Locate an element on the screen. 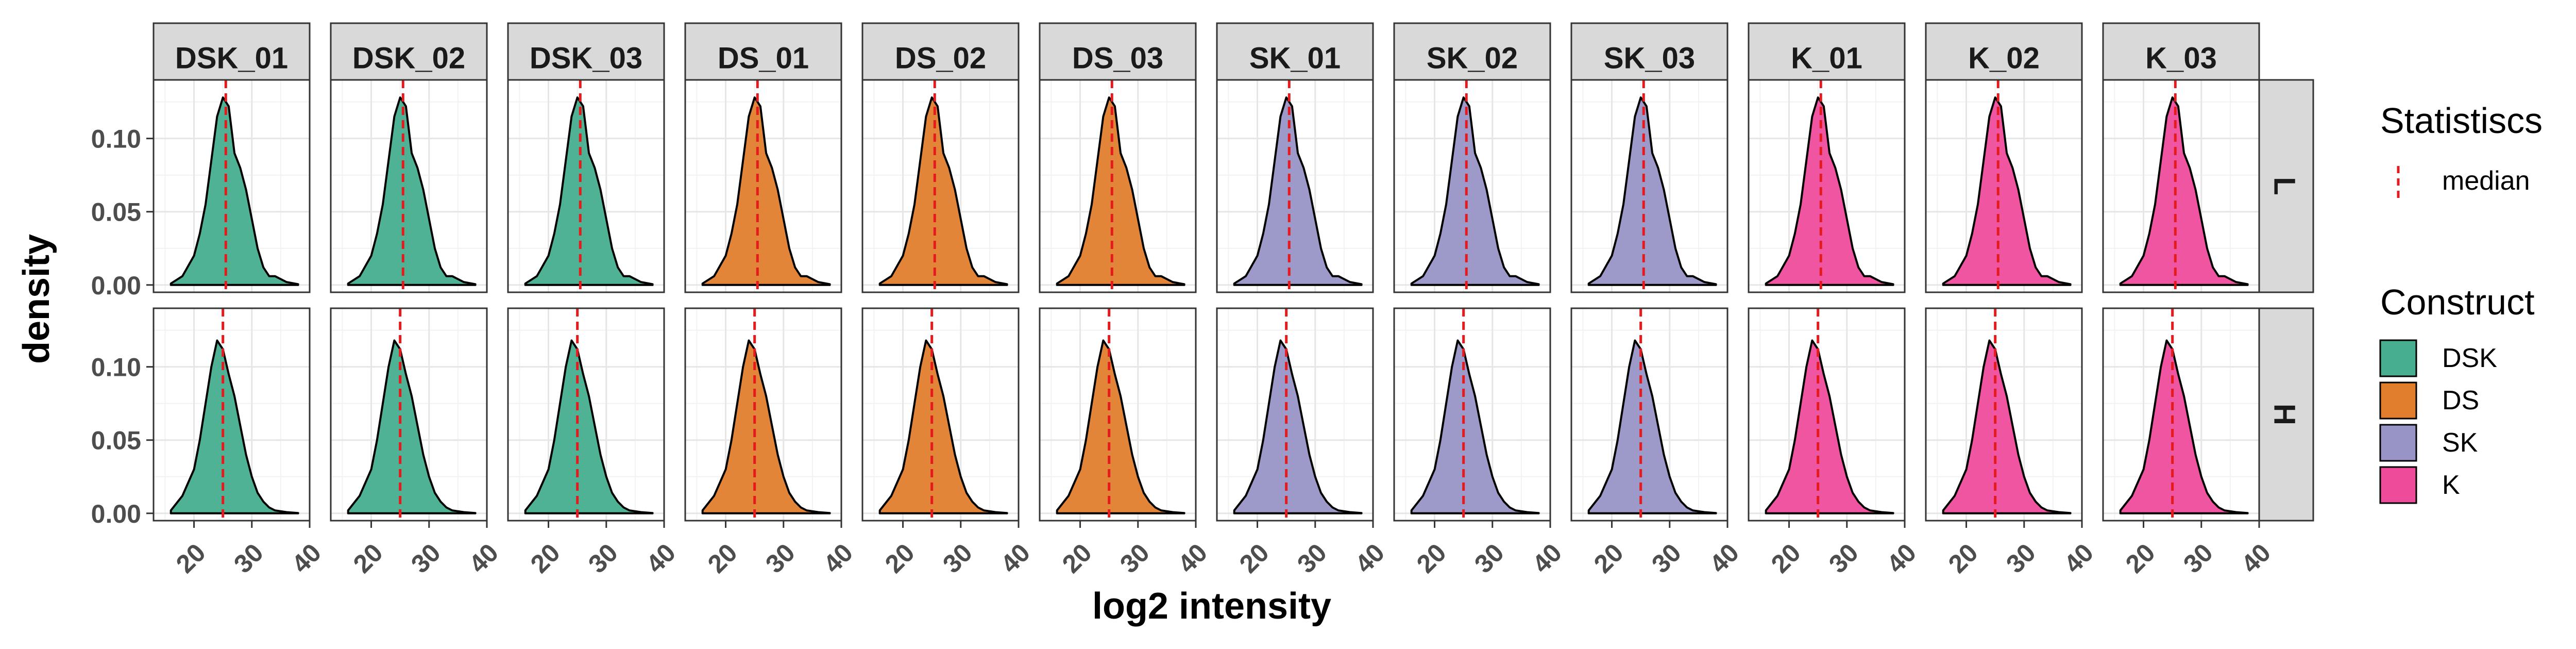 Image resolution: width=2576 pixels, height=649 pixels. panel-ds_02-l is located at coordinates (940, 186).